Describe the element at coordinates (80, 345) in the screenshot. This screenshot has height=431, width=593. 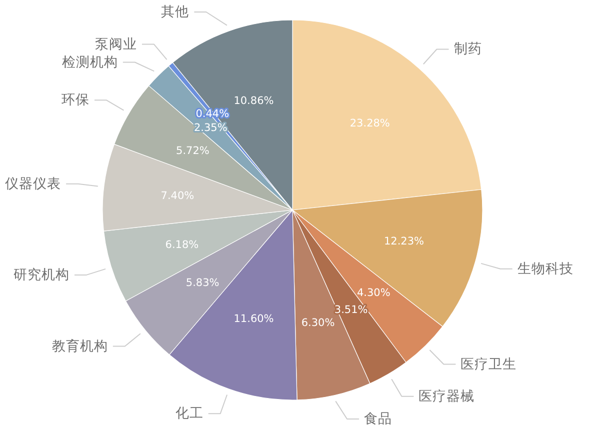
I see `slice-label: 教育机构` at that location.